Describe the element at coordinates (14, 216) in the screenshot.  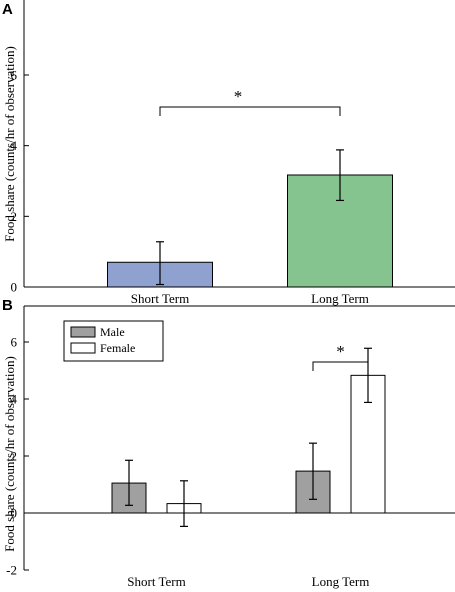
I see `panel-a-y-tick-label: 2` at that location.